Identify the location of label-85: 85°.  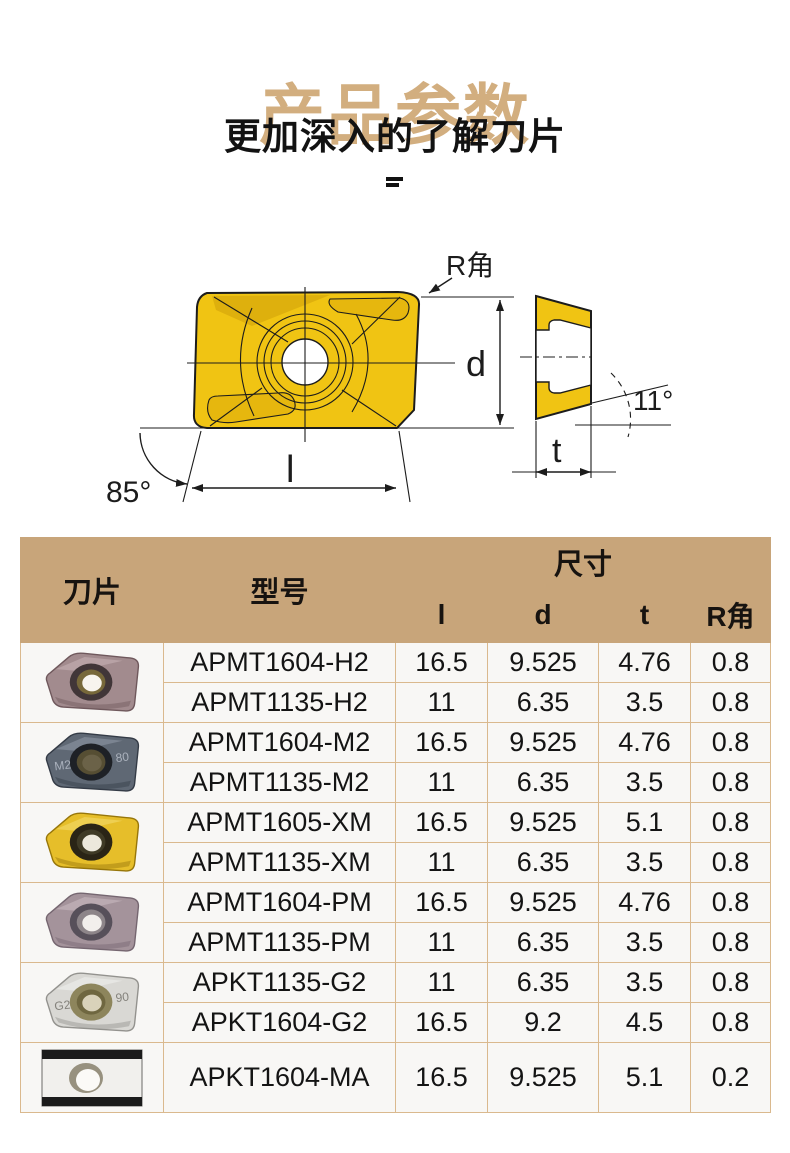
(128, 492).